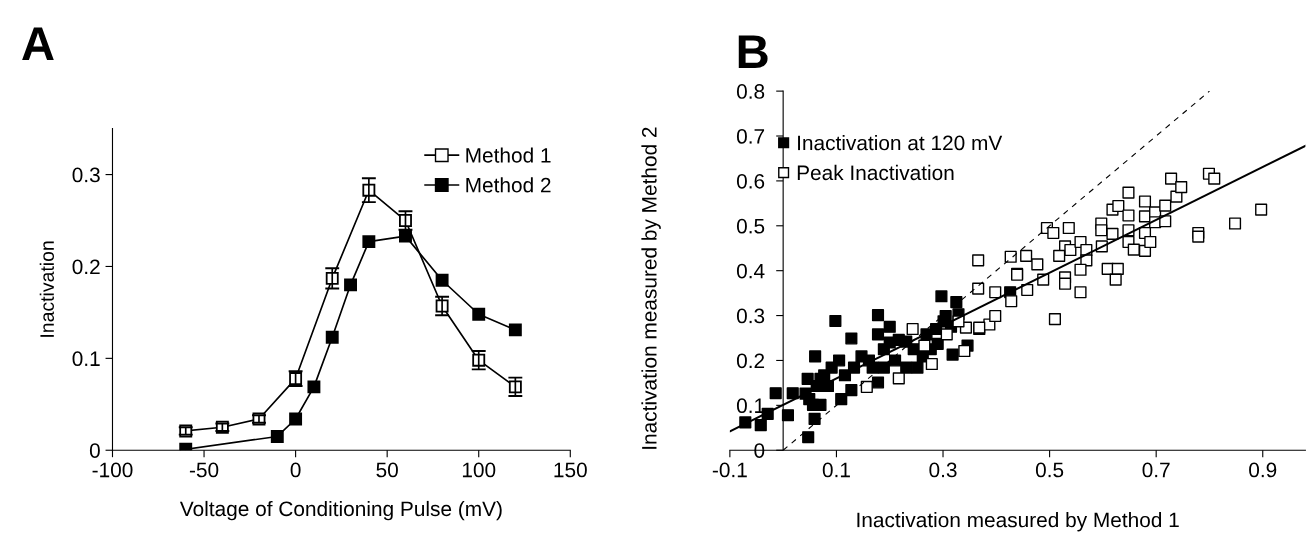 The width and height of the screenshot is (1308, 536). Describe the element at coordinates (750, 91) in the screenshot. I see `y-tick-label: 0.8` at that location.